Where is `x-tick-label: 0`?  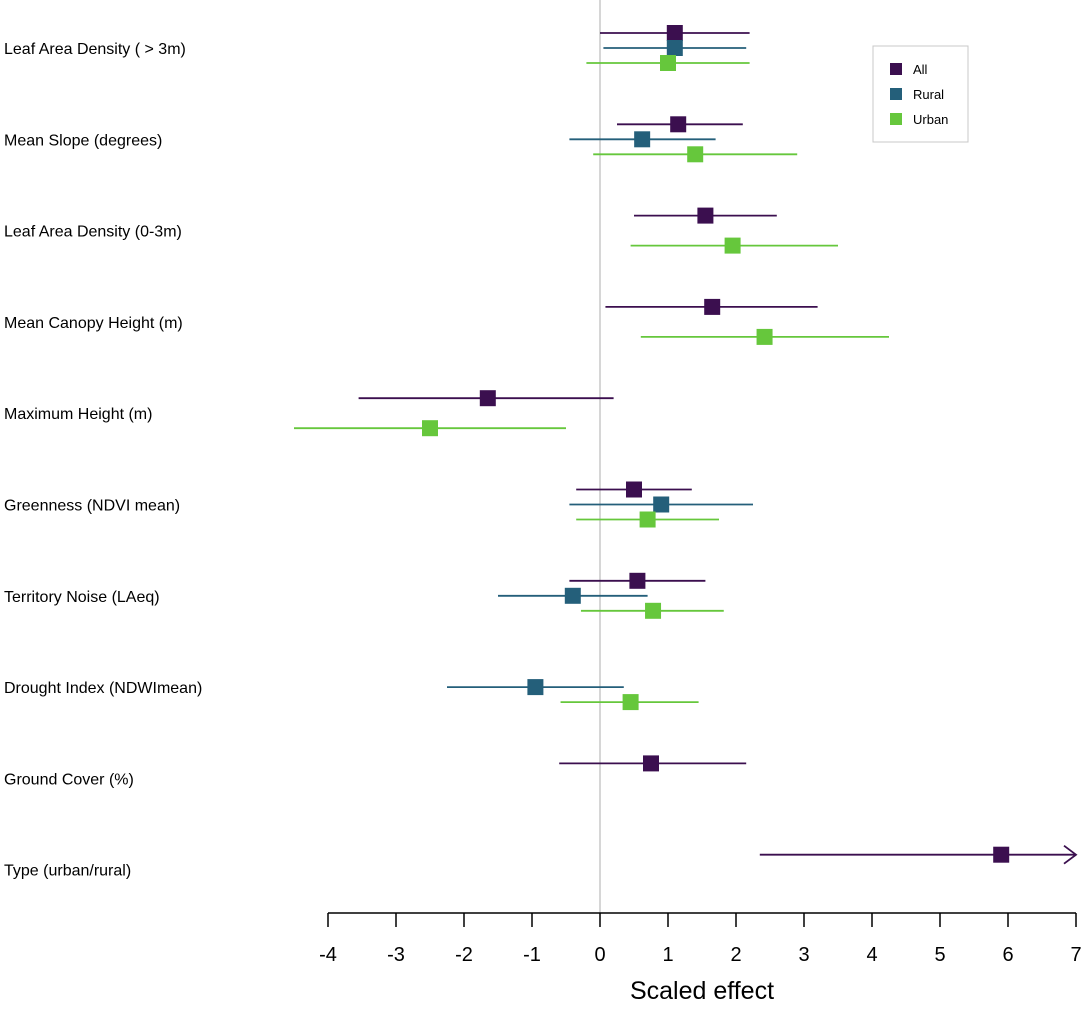 x-tick-label: 0 is located at coordinates (599, 955).